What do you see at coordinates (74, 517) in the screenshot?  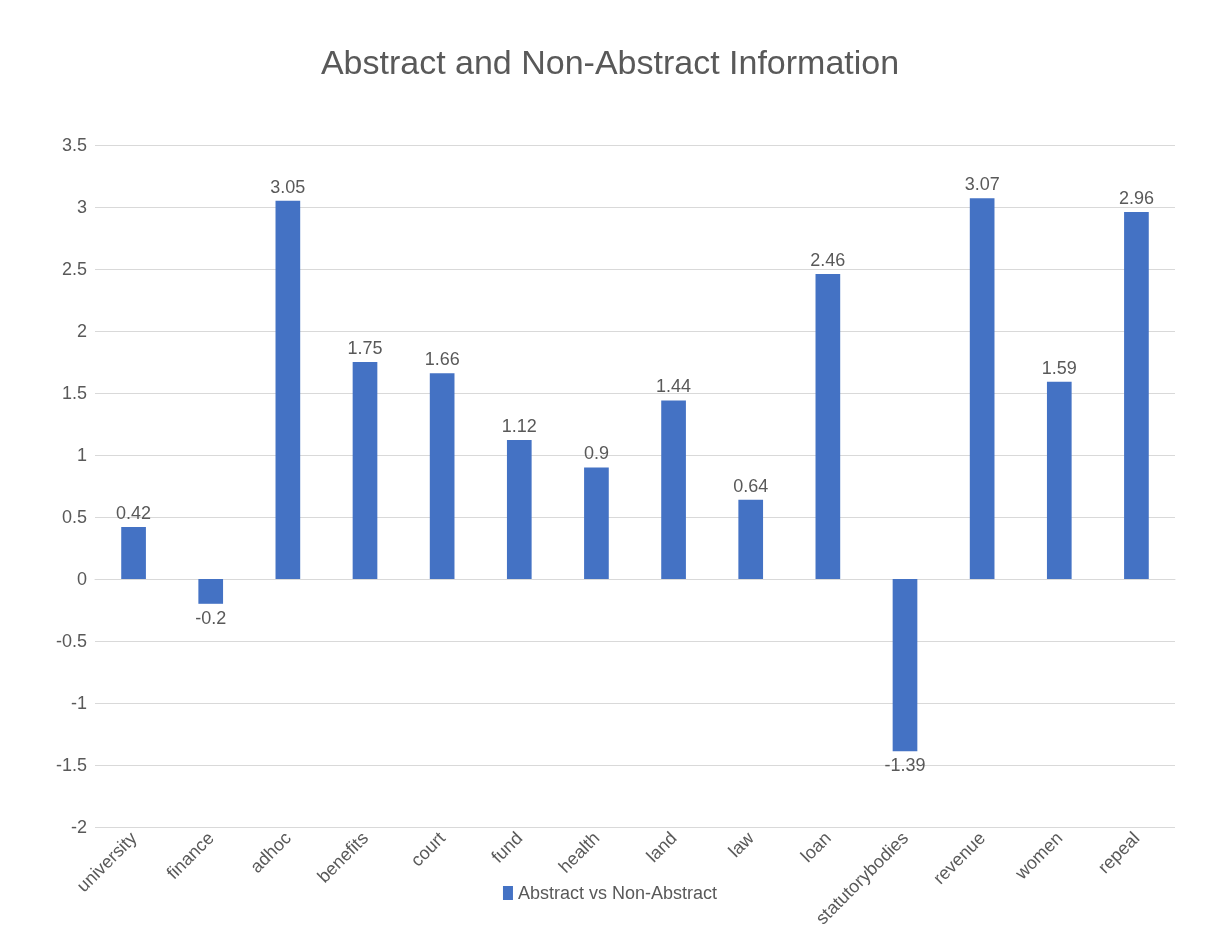 I see `y-tick-label: 0.5` at bounding box center [74, 517].